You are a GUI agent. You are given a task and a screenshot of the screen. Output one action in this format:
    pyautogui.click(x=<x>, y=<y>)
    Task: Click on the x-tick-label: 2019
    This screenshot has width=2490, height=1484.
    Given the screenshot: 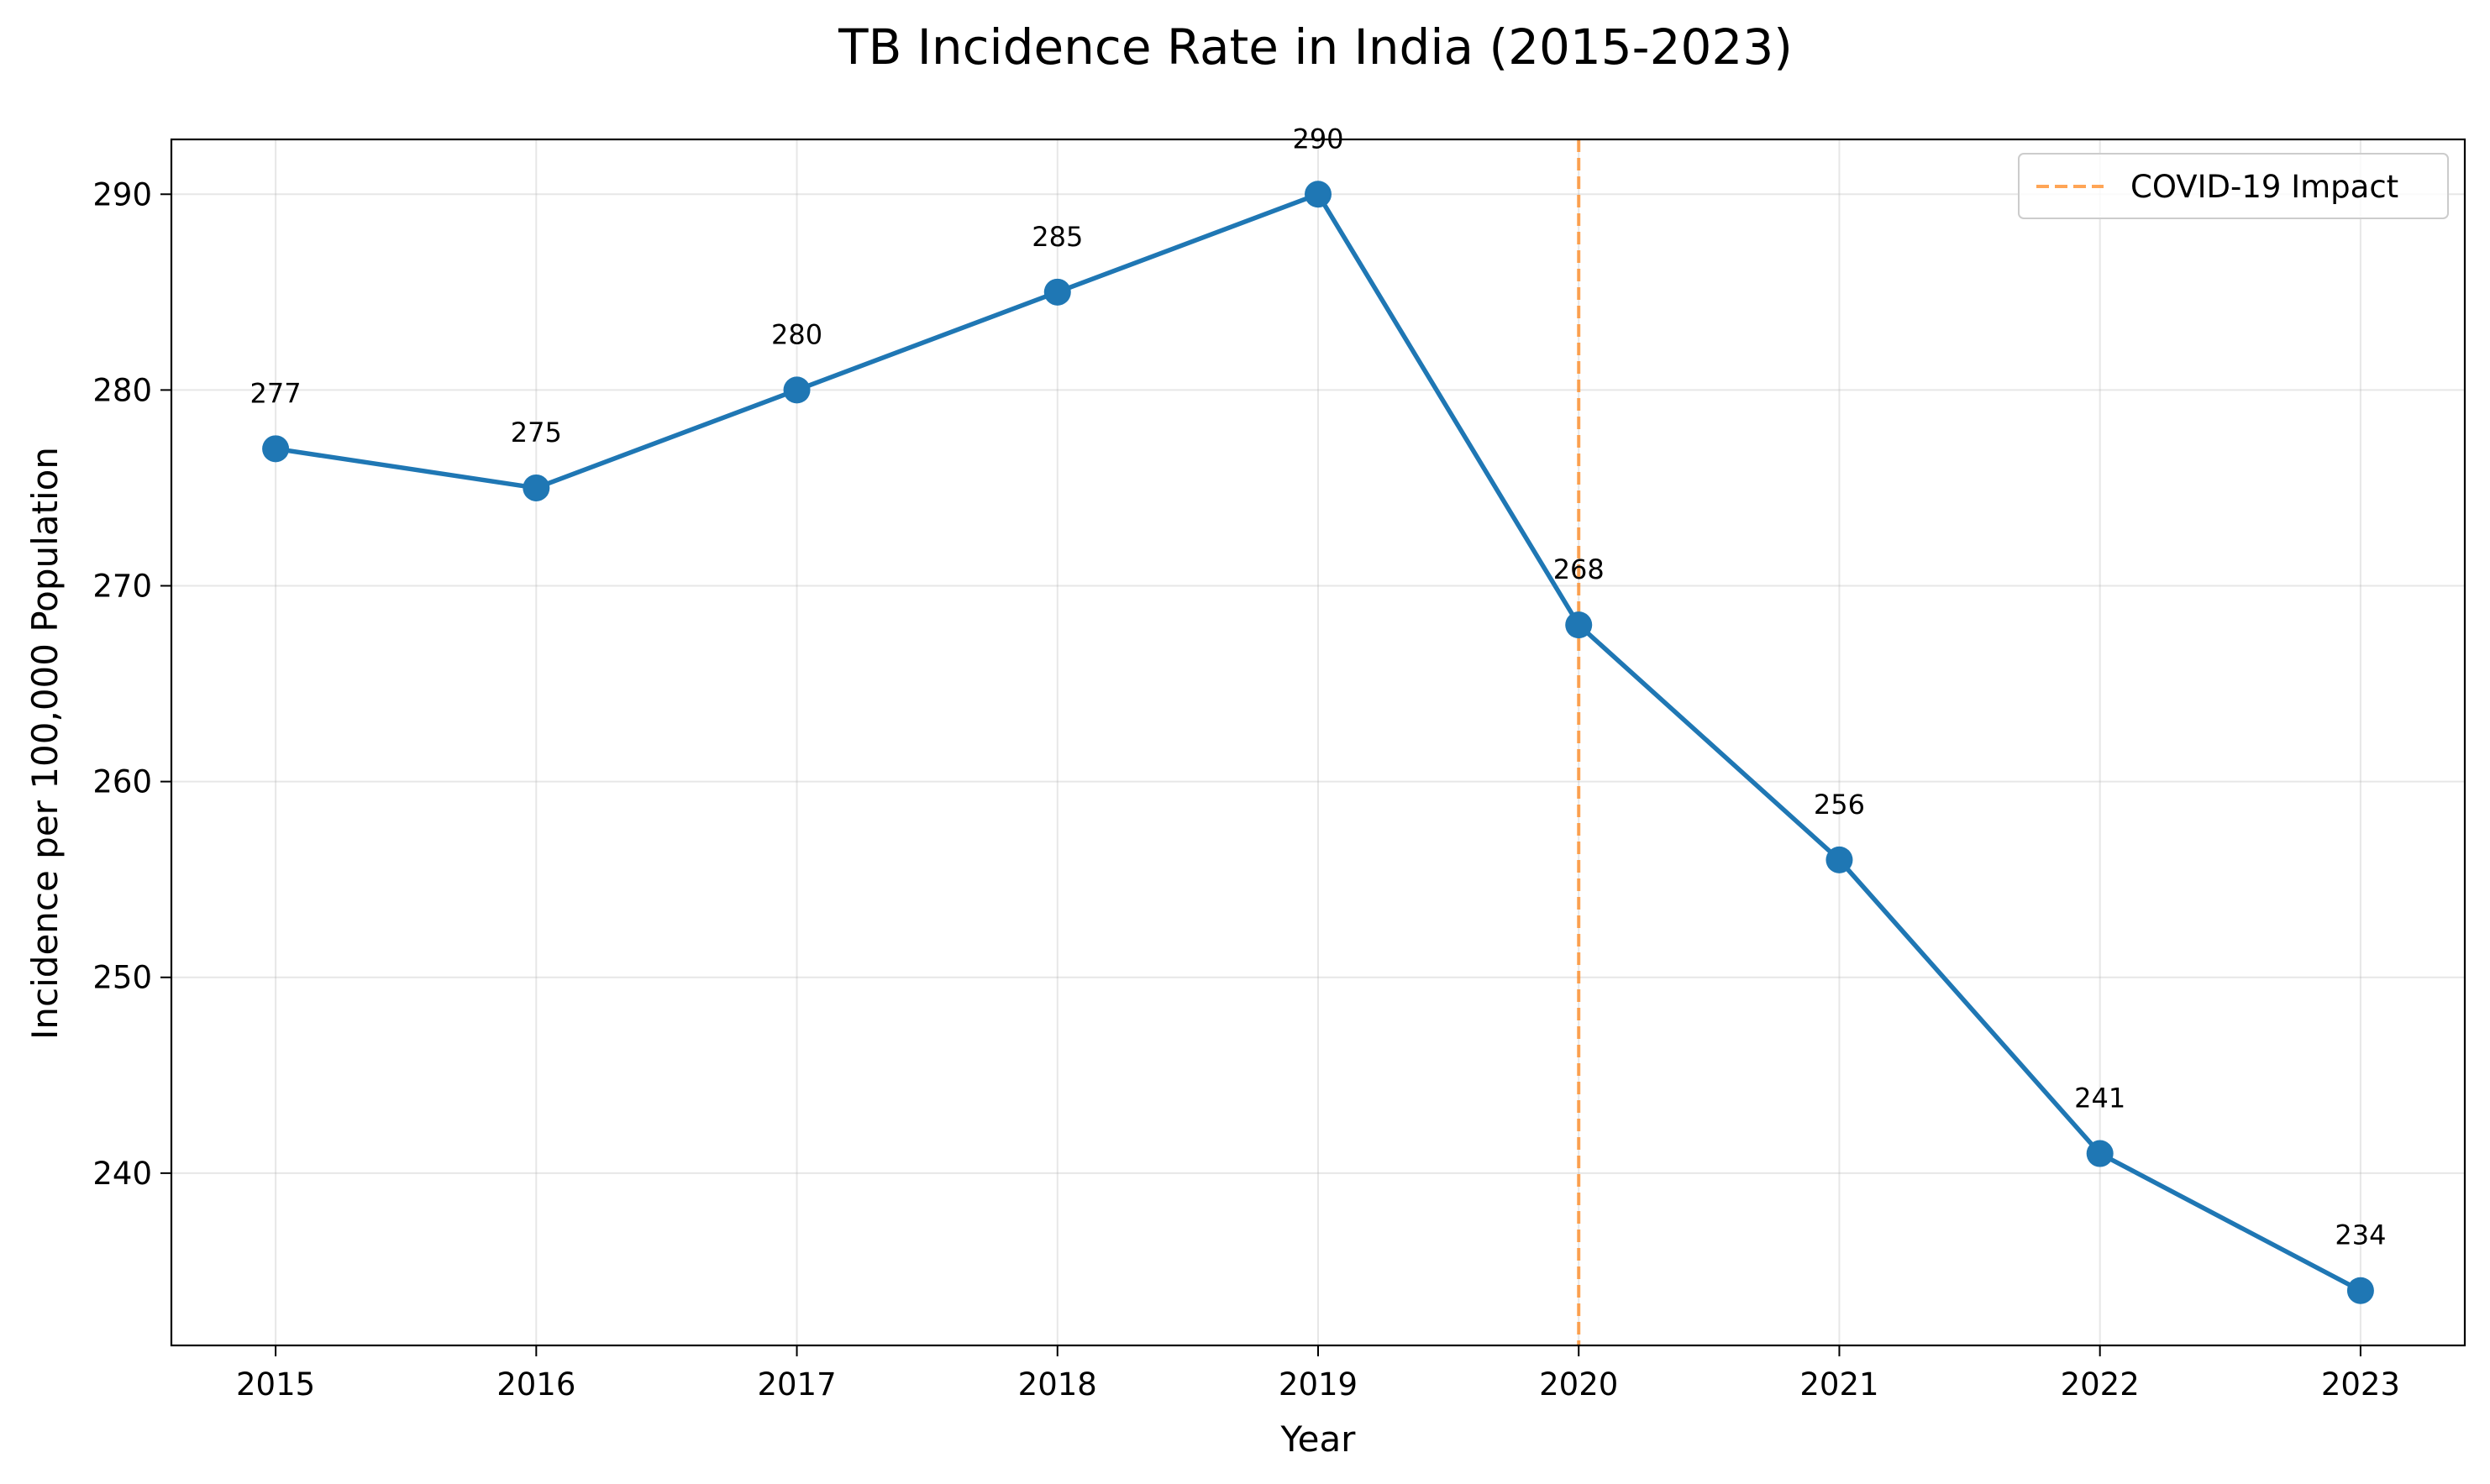 What is the action you would take?
    pyautogui.click(x=1318, y=1385)
    